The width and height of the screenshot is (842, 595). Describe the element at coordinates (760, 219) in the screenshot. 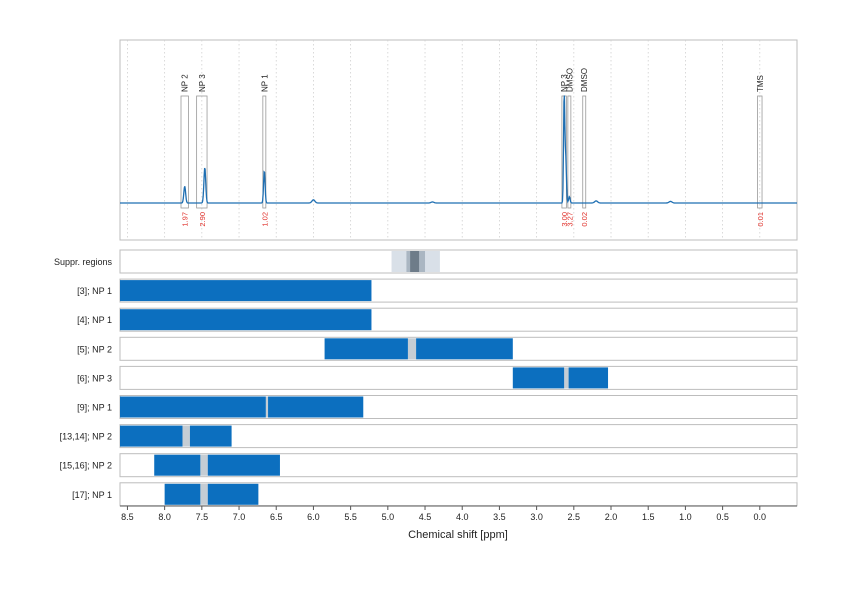

I see `integral-value: 0.01` at that location.